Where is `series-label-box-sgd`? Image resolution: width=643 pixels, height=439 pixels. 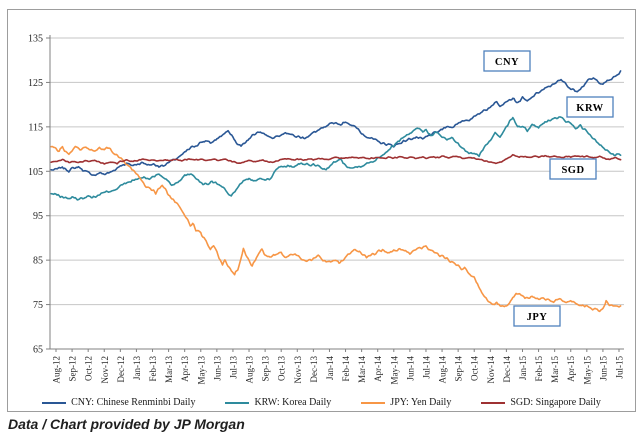
series-label-box-sgd is located at coordinates (573, 169).